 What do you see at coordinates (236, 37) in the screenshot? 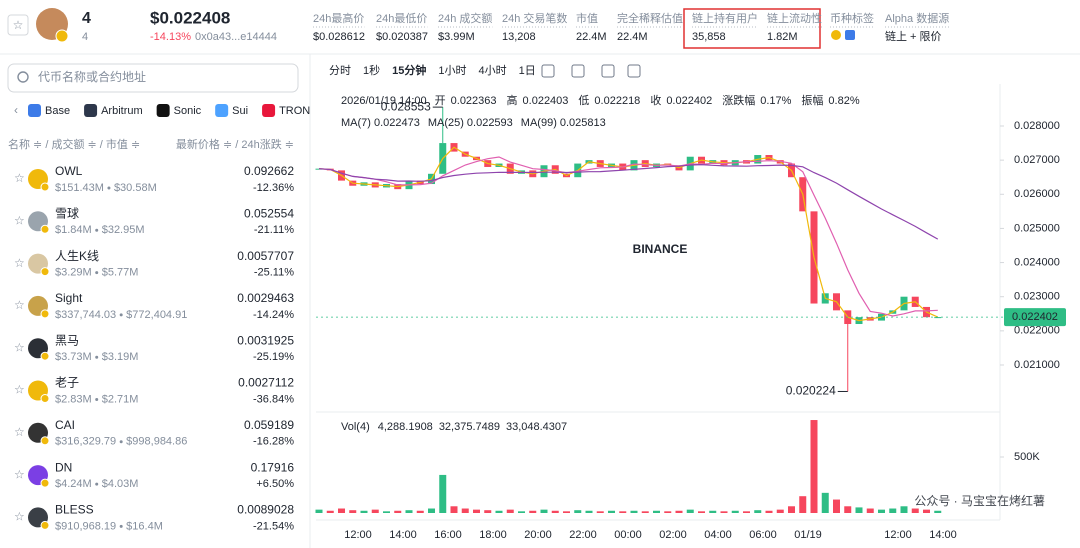
I see `contract-address: 0x0a43...e14444` at bounding box center [236, 37].